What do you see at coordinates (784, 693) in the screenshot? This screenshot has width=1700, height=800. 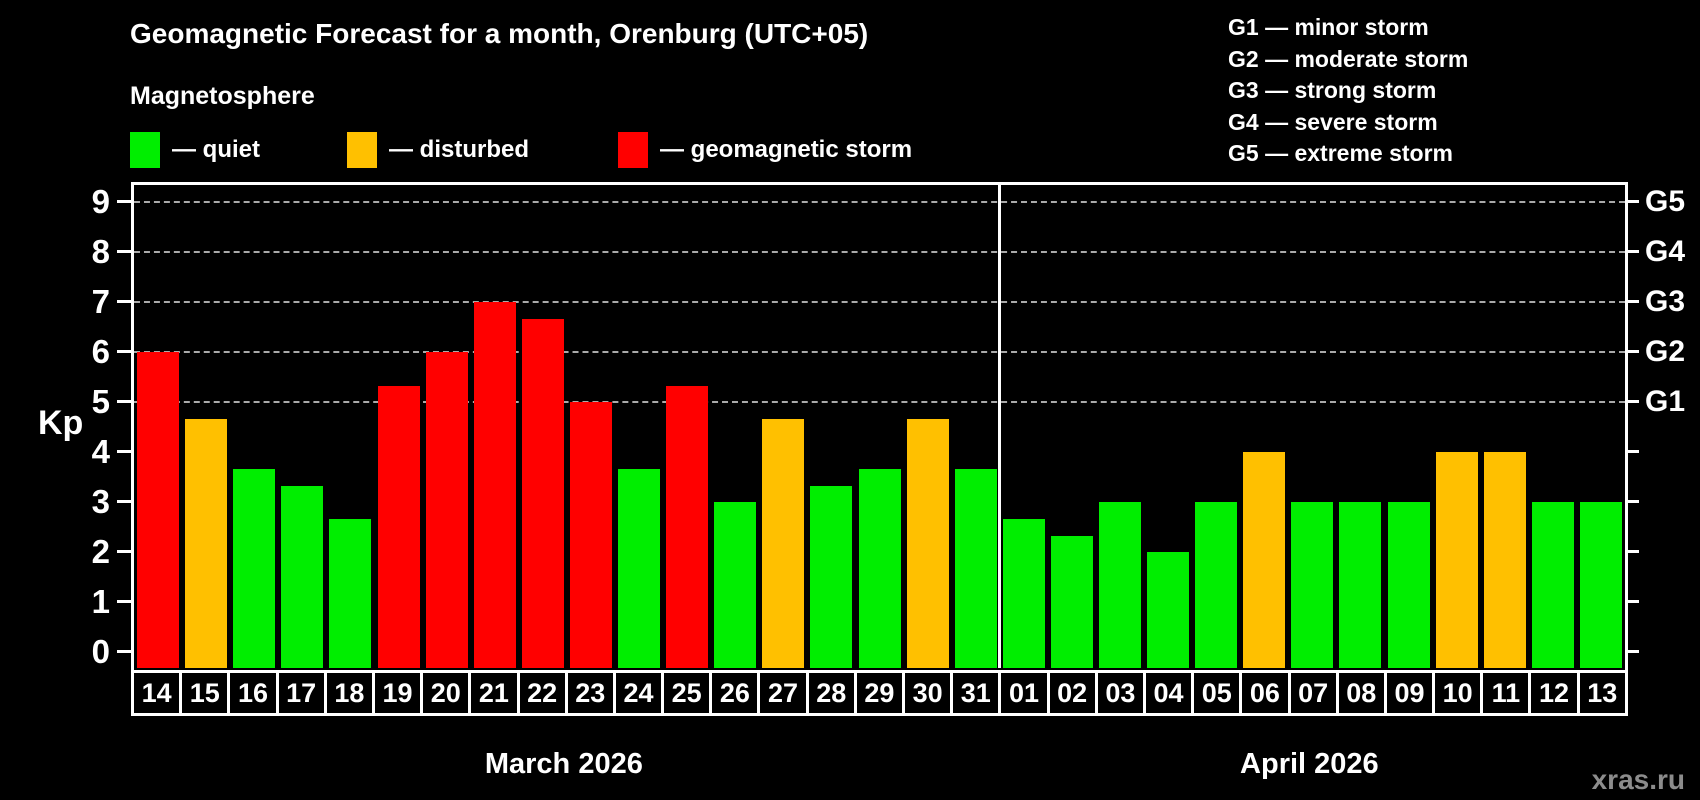 I see `date-cell-27: 27` at bounding box center [784, 693].